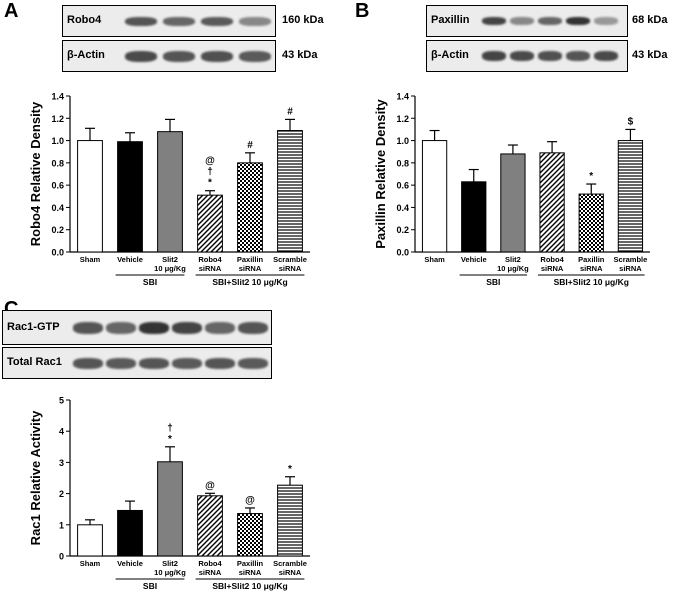 This screenshot has height=592, width=675. I want to click on actin-western-blot-a: β-Actin, so click(169, 56).